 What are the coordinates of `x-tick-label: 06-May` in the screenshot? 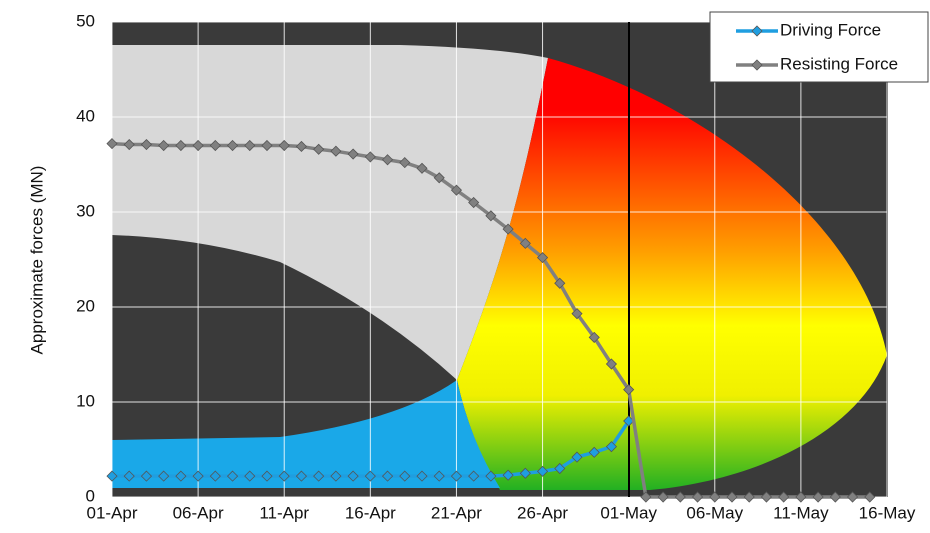 It's located at (714, 512).